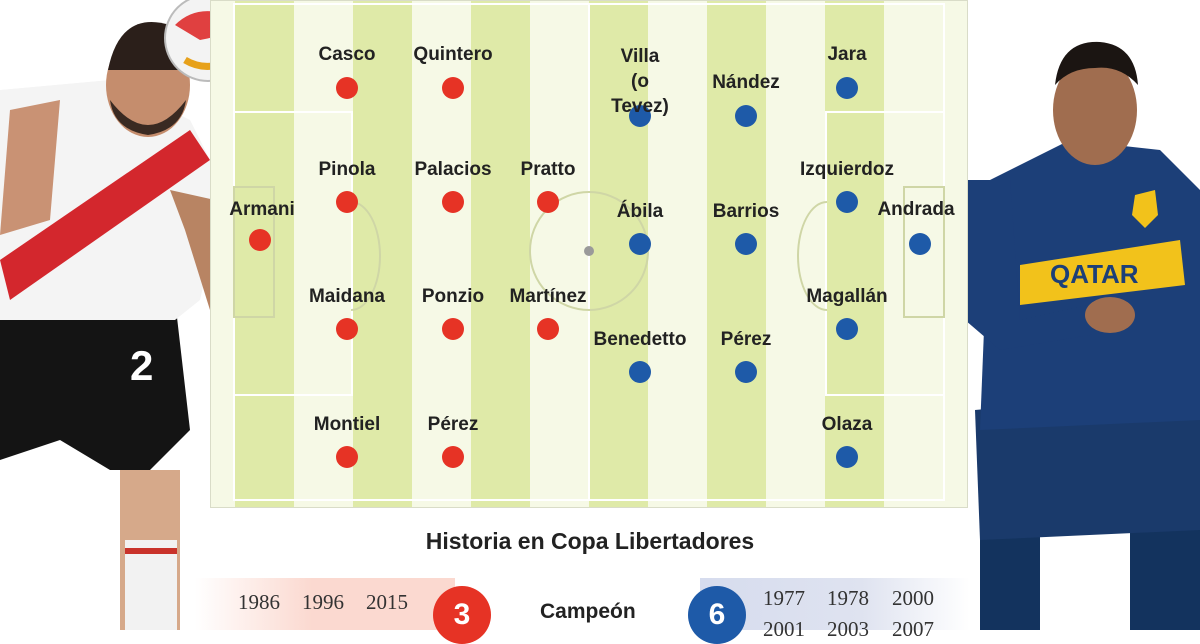 Image resolution: width=1200 pixels, height=644 pixels. I want to click on player-name: Armani, so click(262, 209).